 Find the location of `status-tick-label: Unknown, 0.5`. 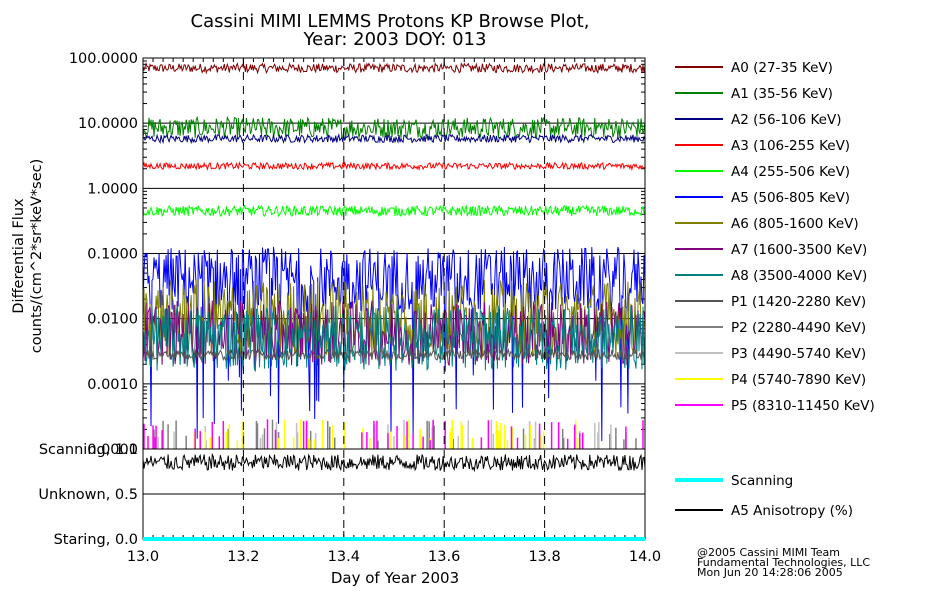

status-tick-label: Unknown, 0.5 is located at coordinates (88, 495).